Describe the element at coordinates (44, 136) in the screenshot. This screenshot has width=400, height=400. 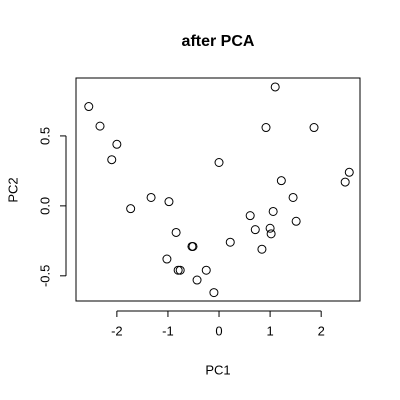
I see `y-tick-label: 0.5` at that location.